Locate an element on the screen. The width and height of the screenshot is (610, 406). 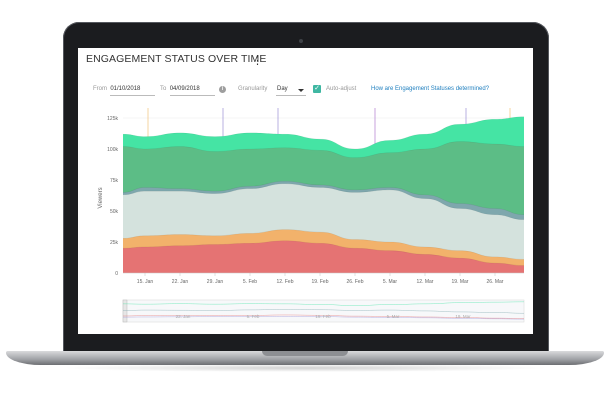
y-tick-label: 125k is located at coordinates (112, 119).